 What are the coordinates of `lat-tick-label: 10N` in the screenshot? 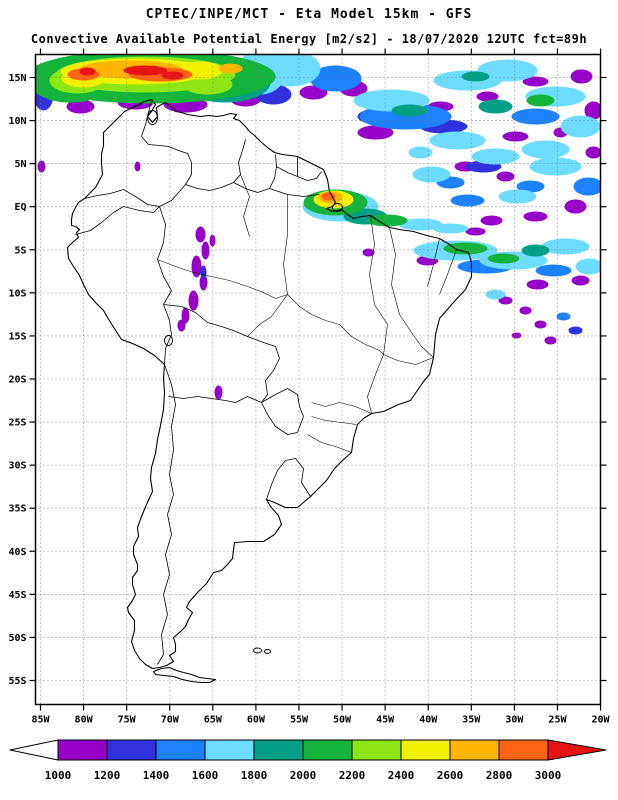 It's located at (17, 121).